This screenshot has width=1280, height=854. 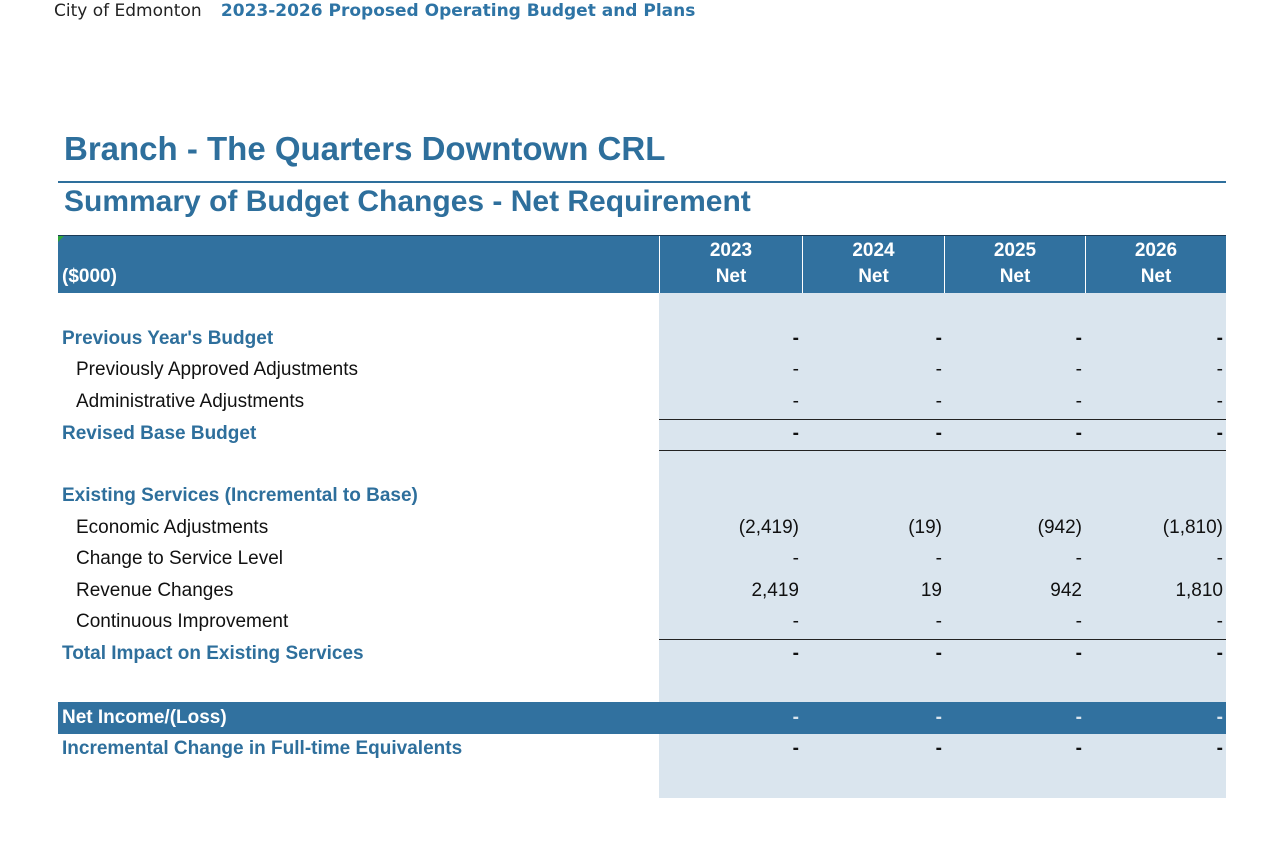 What do you see at coordinates (873, 264) in the screenshot?
I see `column-header-2024: 2024 Net` at bounding box center [873, 264].